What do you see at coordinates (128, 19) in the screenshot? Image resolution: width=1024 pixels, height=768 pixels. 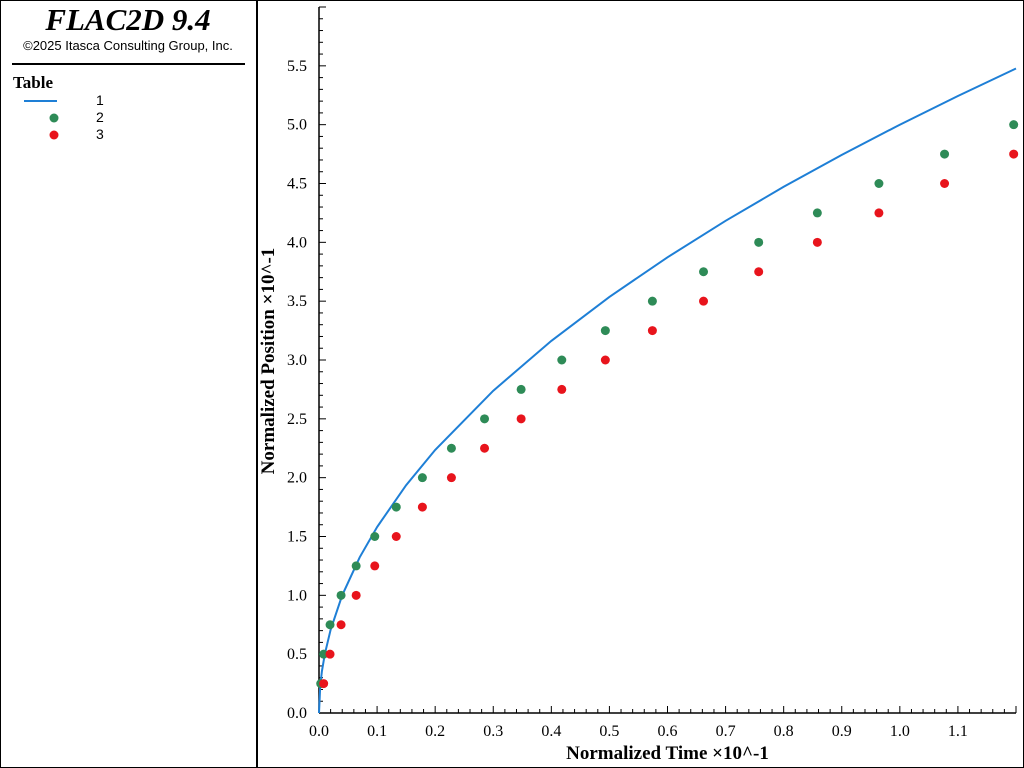 I see `app-title: FLAC2D 9.4` at bounding box center [128, 19].